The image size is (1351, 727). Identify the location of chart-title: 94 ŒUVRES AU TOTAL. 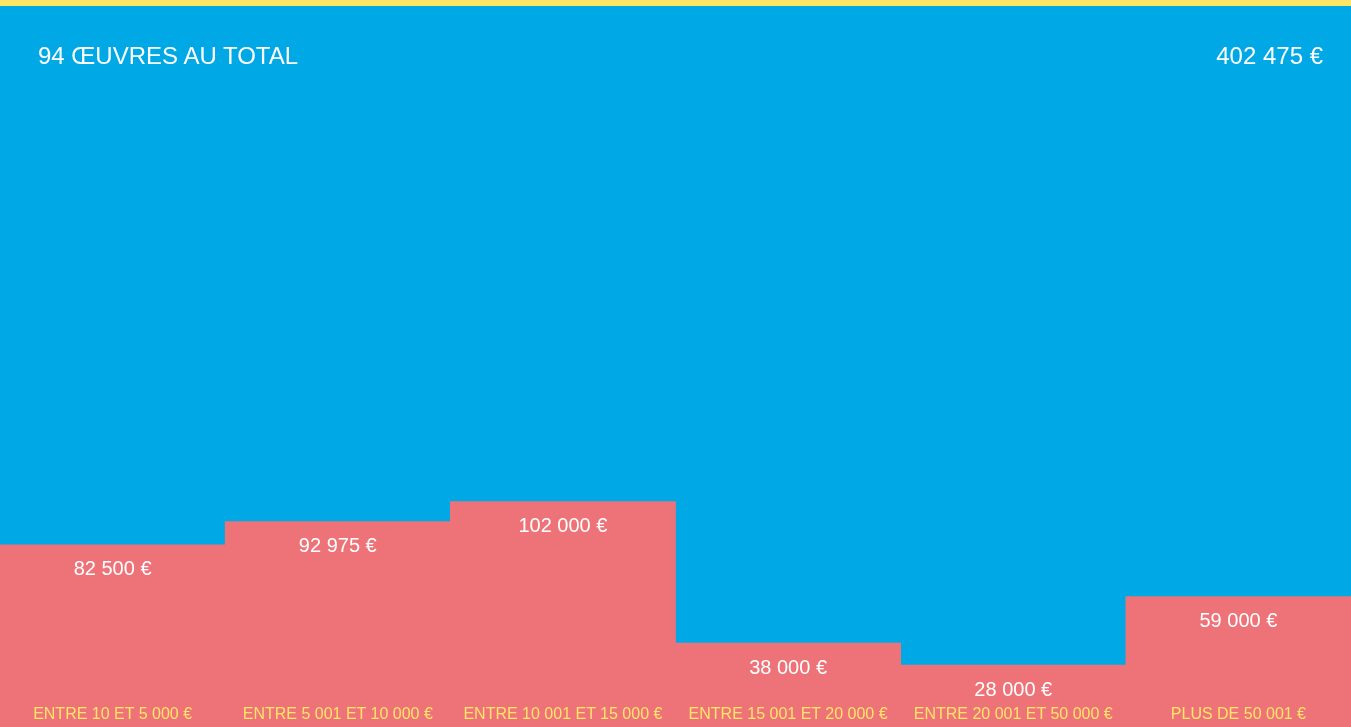
(168, 56).